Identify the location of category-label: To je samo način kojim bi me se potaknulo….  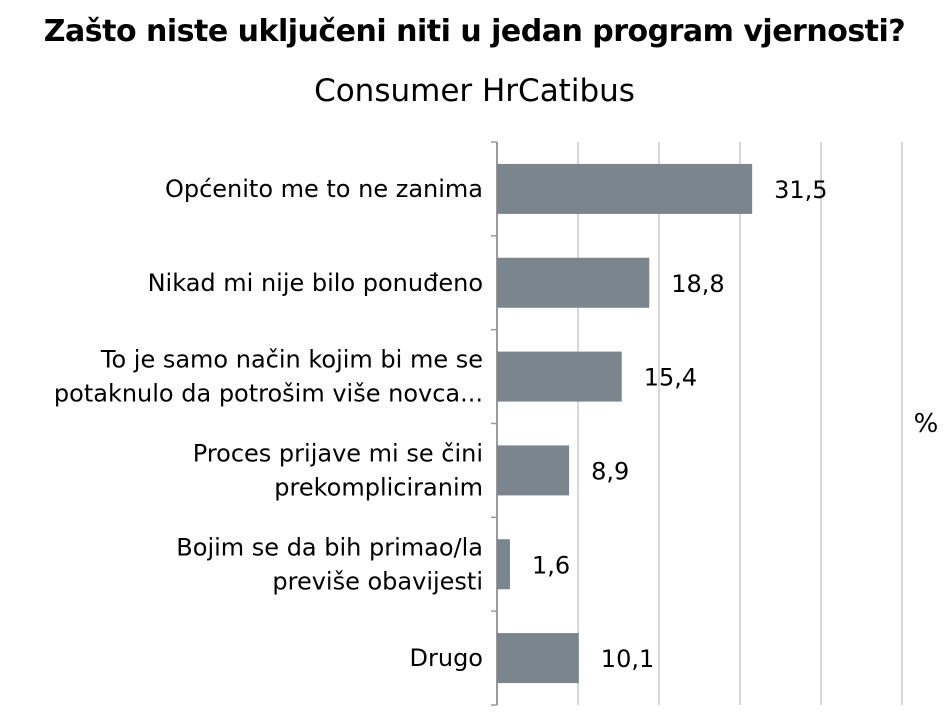
(268, 377).